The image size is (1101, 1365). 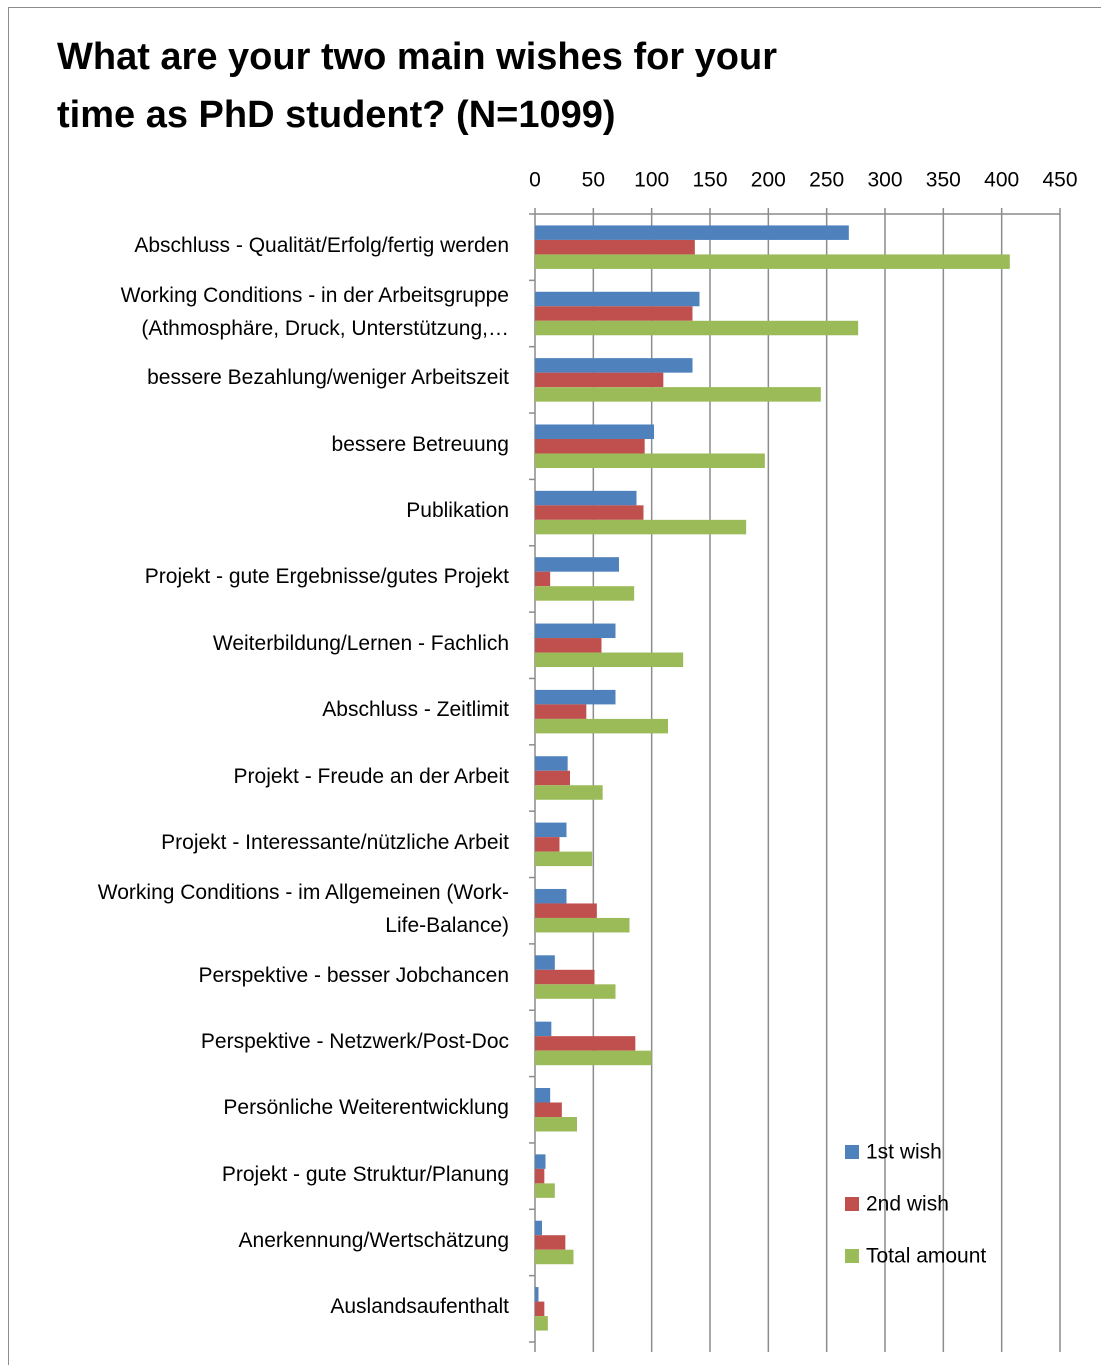 I want to click on y-tick-label: bessere Bezahlung/weniger Arbeitszeit, so click(x=328, y=378).